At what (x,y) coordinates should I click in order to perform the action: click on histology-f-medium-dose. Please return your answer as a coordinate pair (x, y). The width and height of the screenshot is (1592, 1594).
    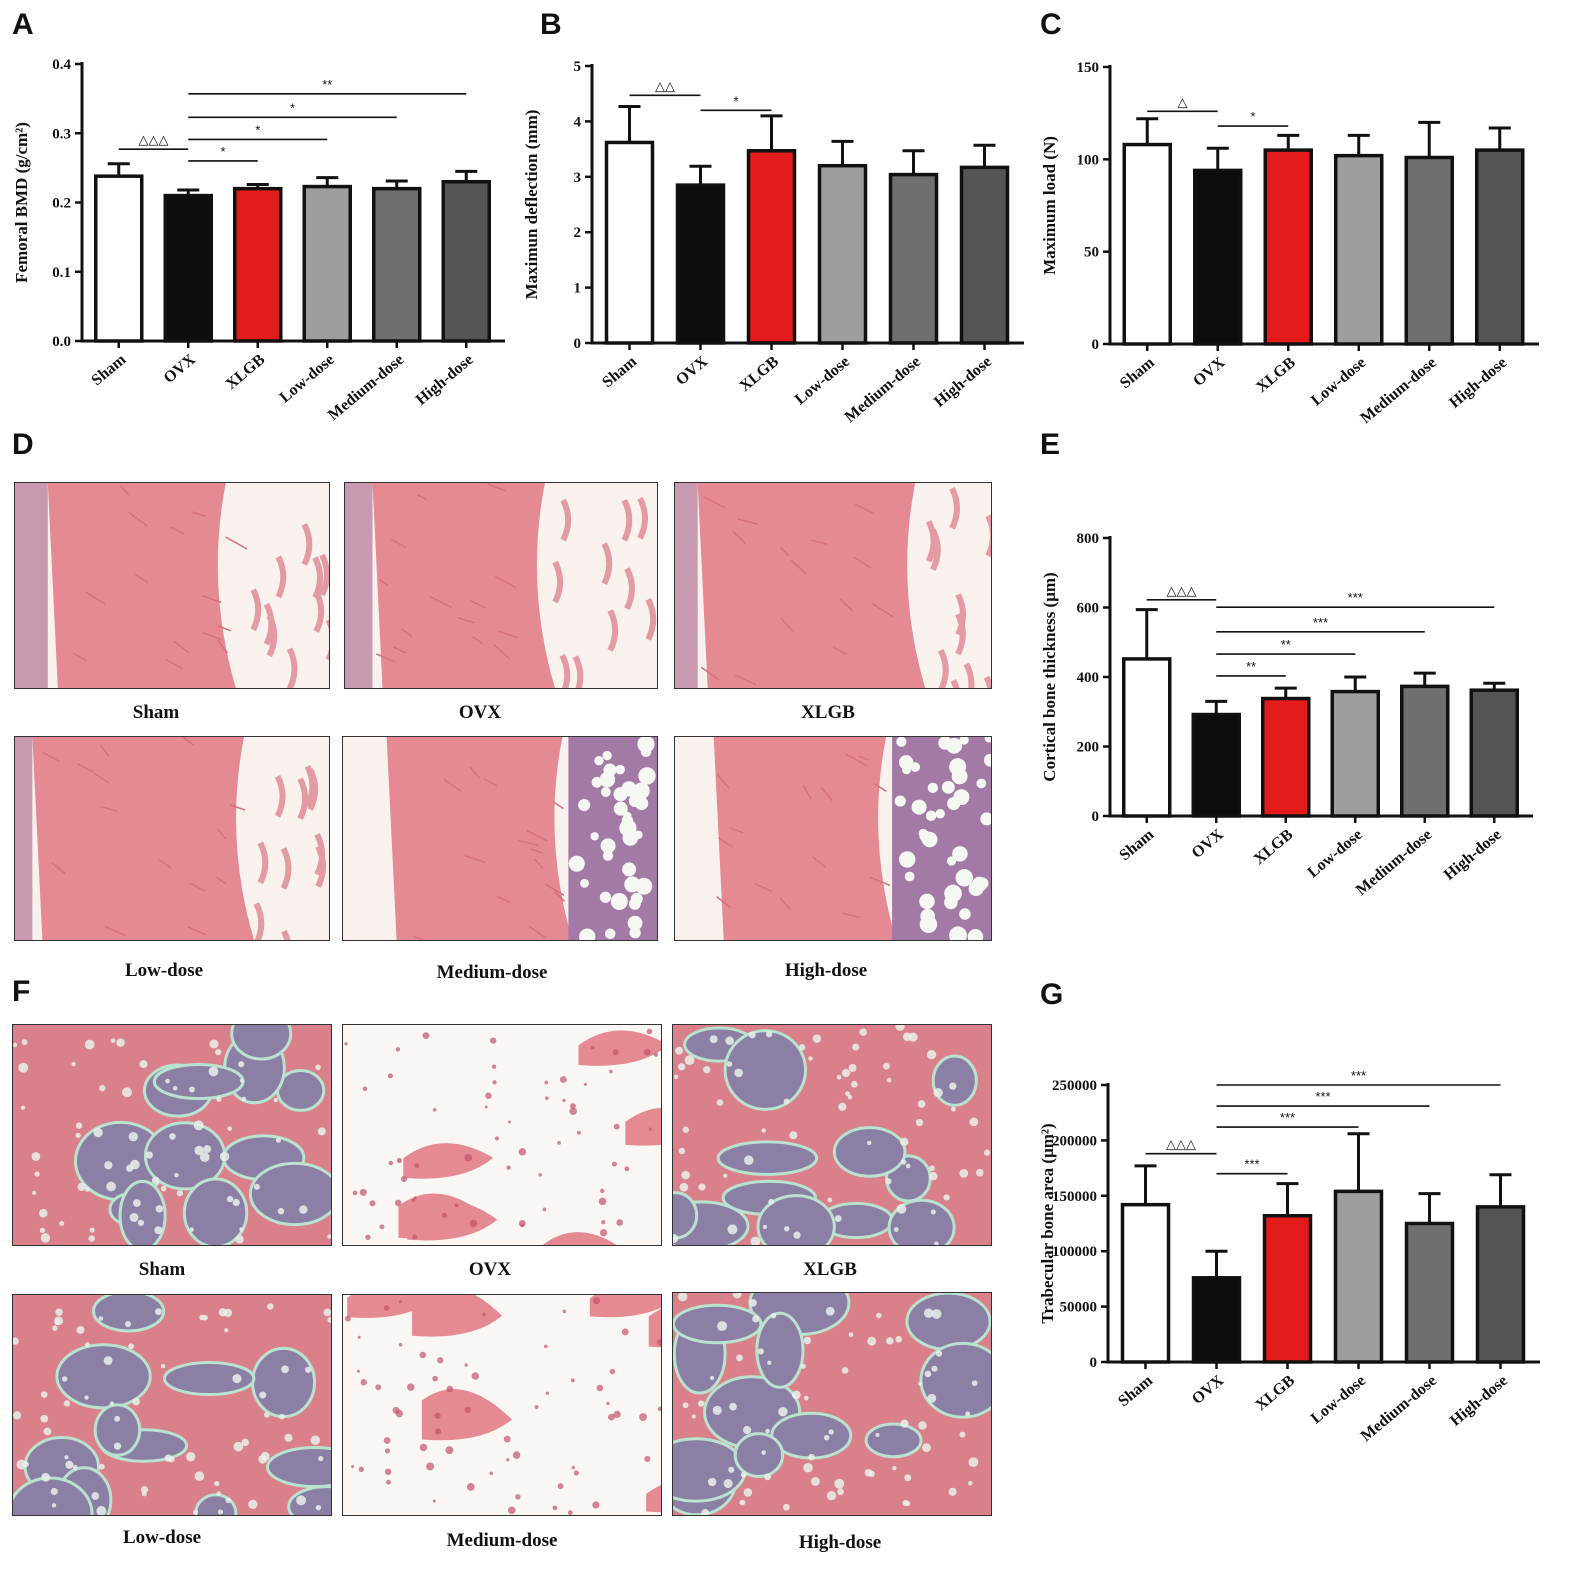
    Looking at the image, I should click on (502, 1405).